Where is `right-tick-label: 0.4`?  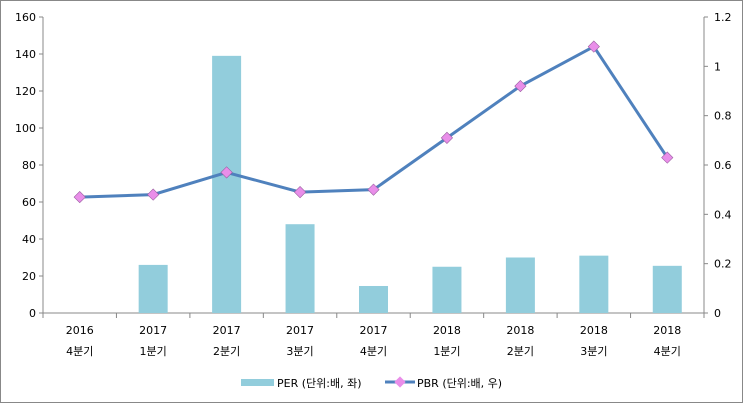
right-tick-label: 0.4 is located at coordinates (723, 214).